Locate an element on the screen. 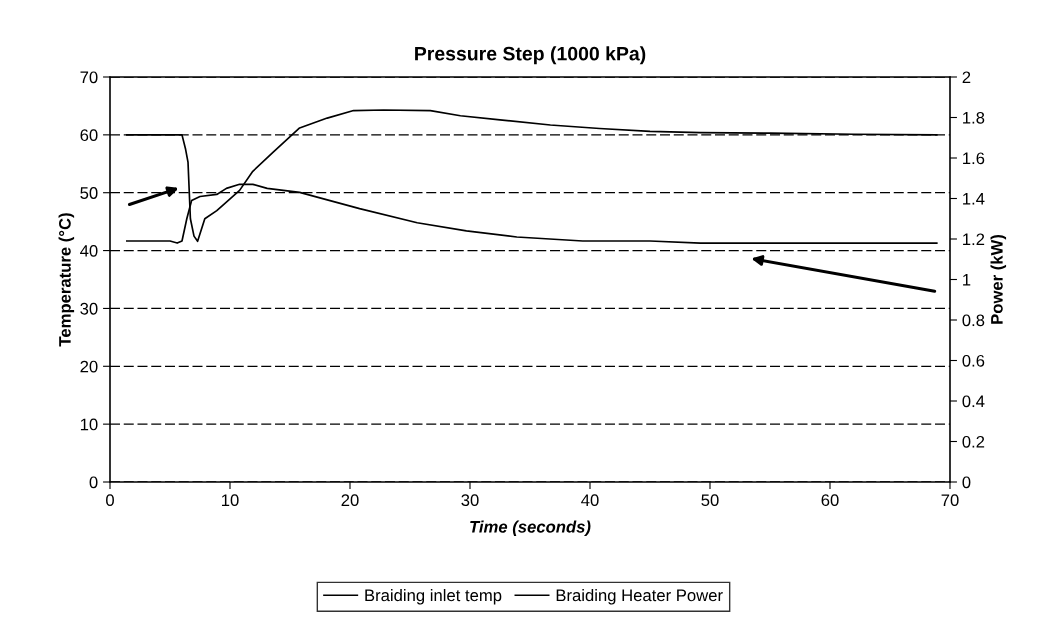  y-tick-label: 20 is located at coordinates (89, 366).